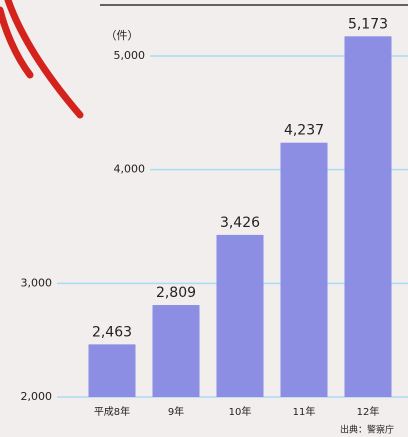  What do you see at coordinates (42, 59) in the screenshot?
I see `decoration` at bounding box center [42, 59].